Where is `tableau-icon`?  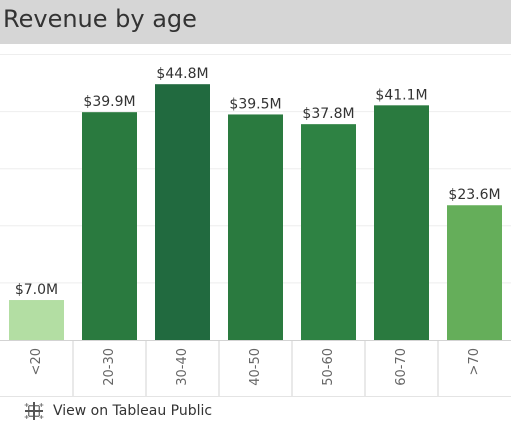
tableau-icon is located at coordinates (34, 411).